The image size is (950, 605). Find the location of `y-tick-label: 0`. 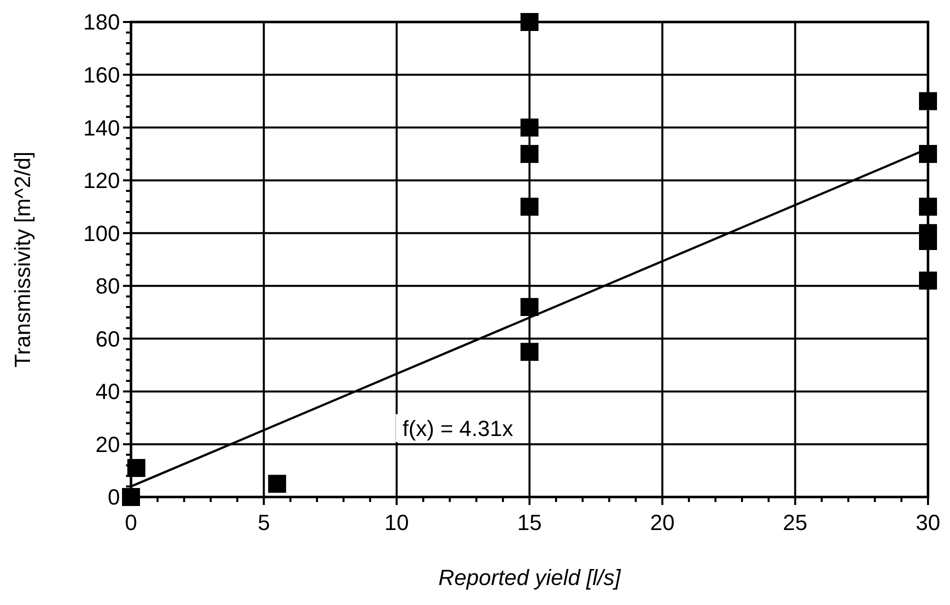

y-tick-label: 0 is located at coordinates (114, 497).